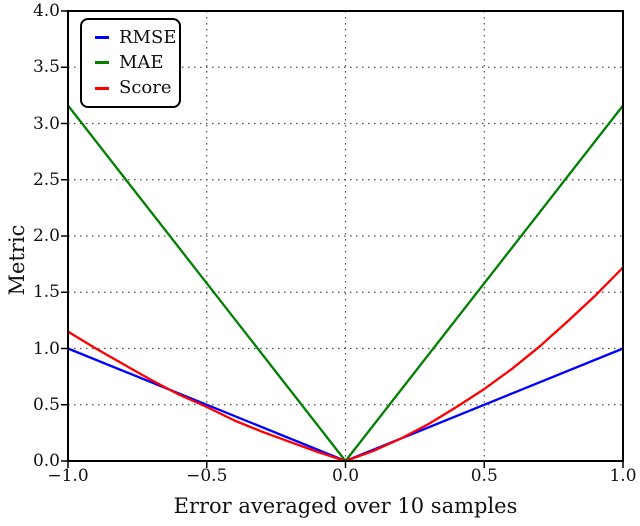 Image resolution: width=640 pixels, height=526 pixels. Describe the element at coordinates (102, 88) in the screenshot. I see `score-line-sample` at that location.